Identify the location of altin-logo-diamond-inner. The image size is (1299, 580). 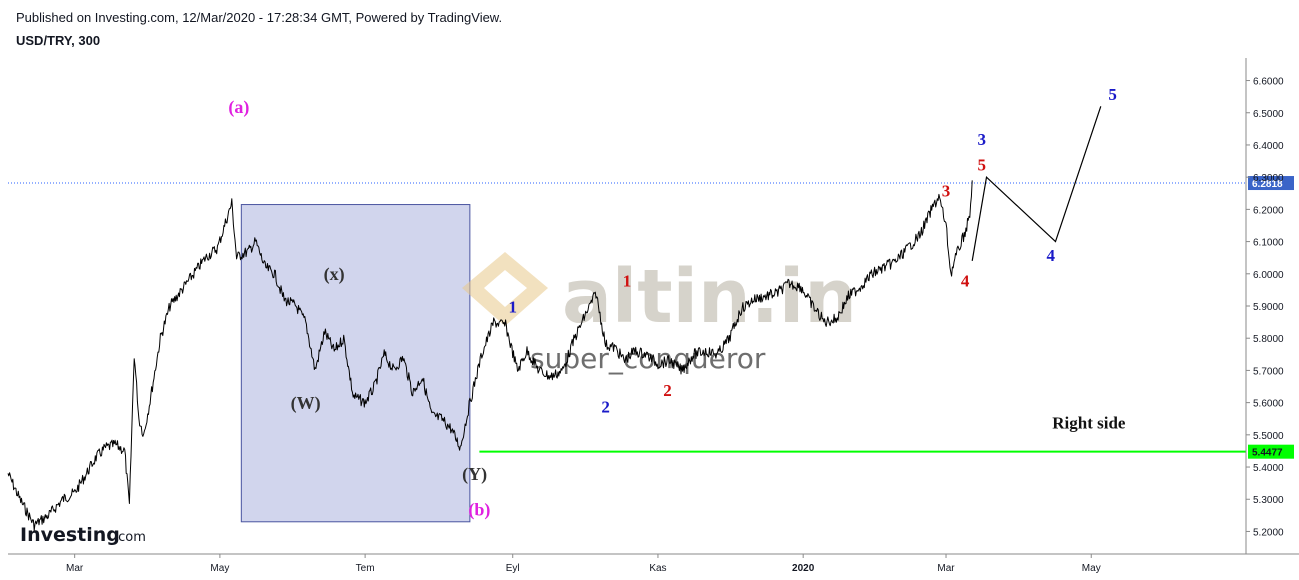
(505, 288).